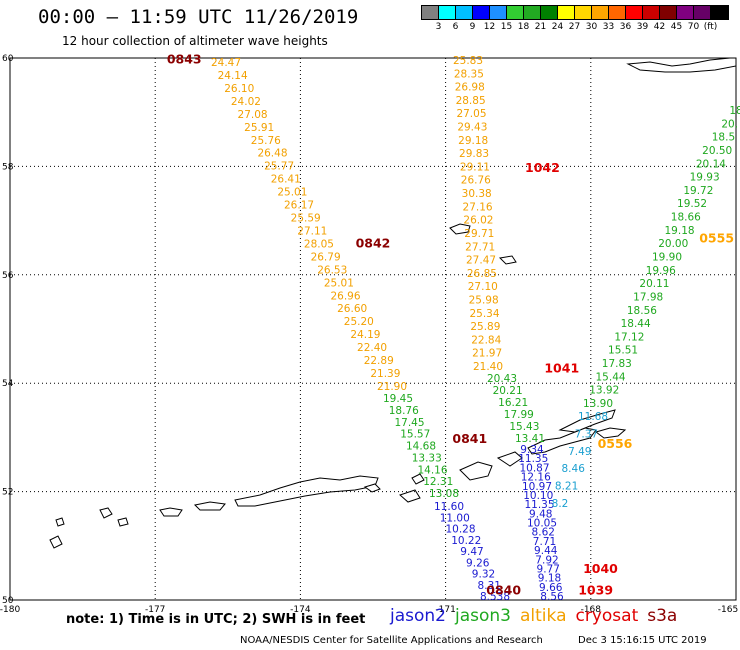 The image size is (740, 650). I want to click on swh-value-label: 20.50, so click(717, 151).